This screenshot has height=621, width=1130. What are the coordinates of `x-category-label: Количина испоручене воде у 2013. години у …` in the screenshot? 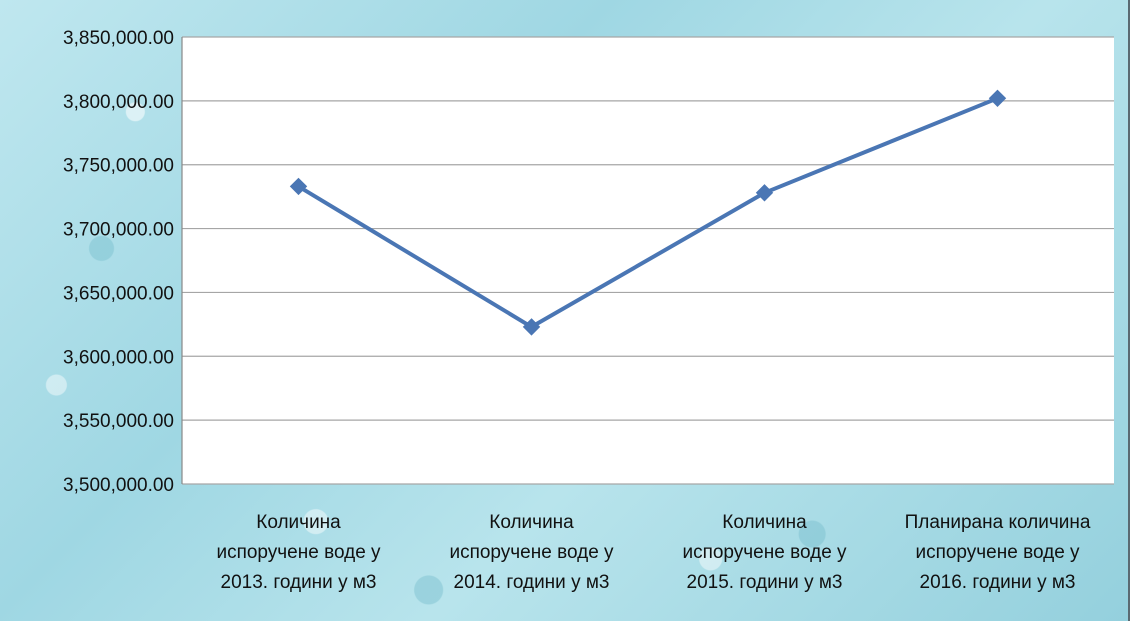 It's located at (298, 552).